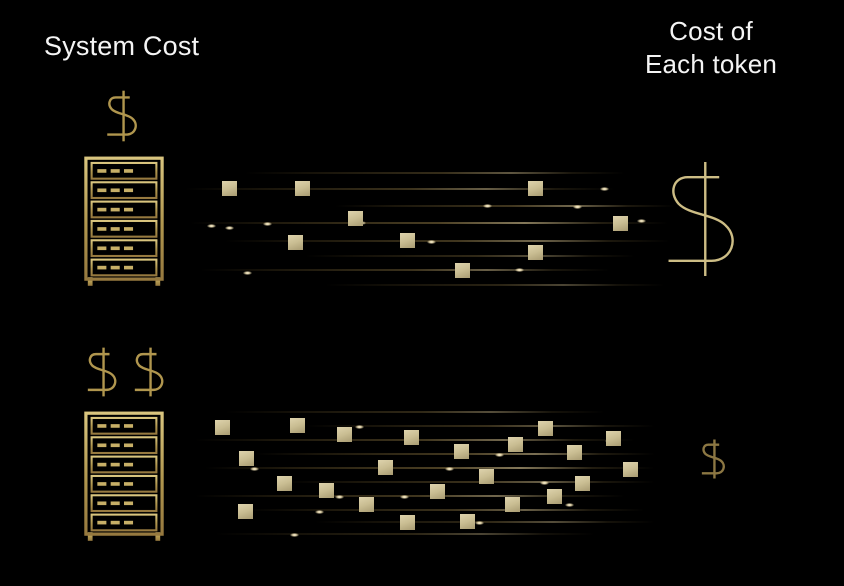 The width and height of the screenshot is (844, 586). I want to click on system-cost-dollars-row2, so click(126, 372).